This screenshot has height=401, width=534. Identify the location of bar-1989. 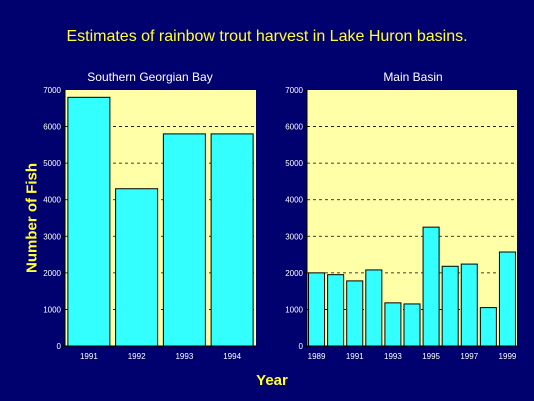
(317, 309).